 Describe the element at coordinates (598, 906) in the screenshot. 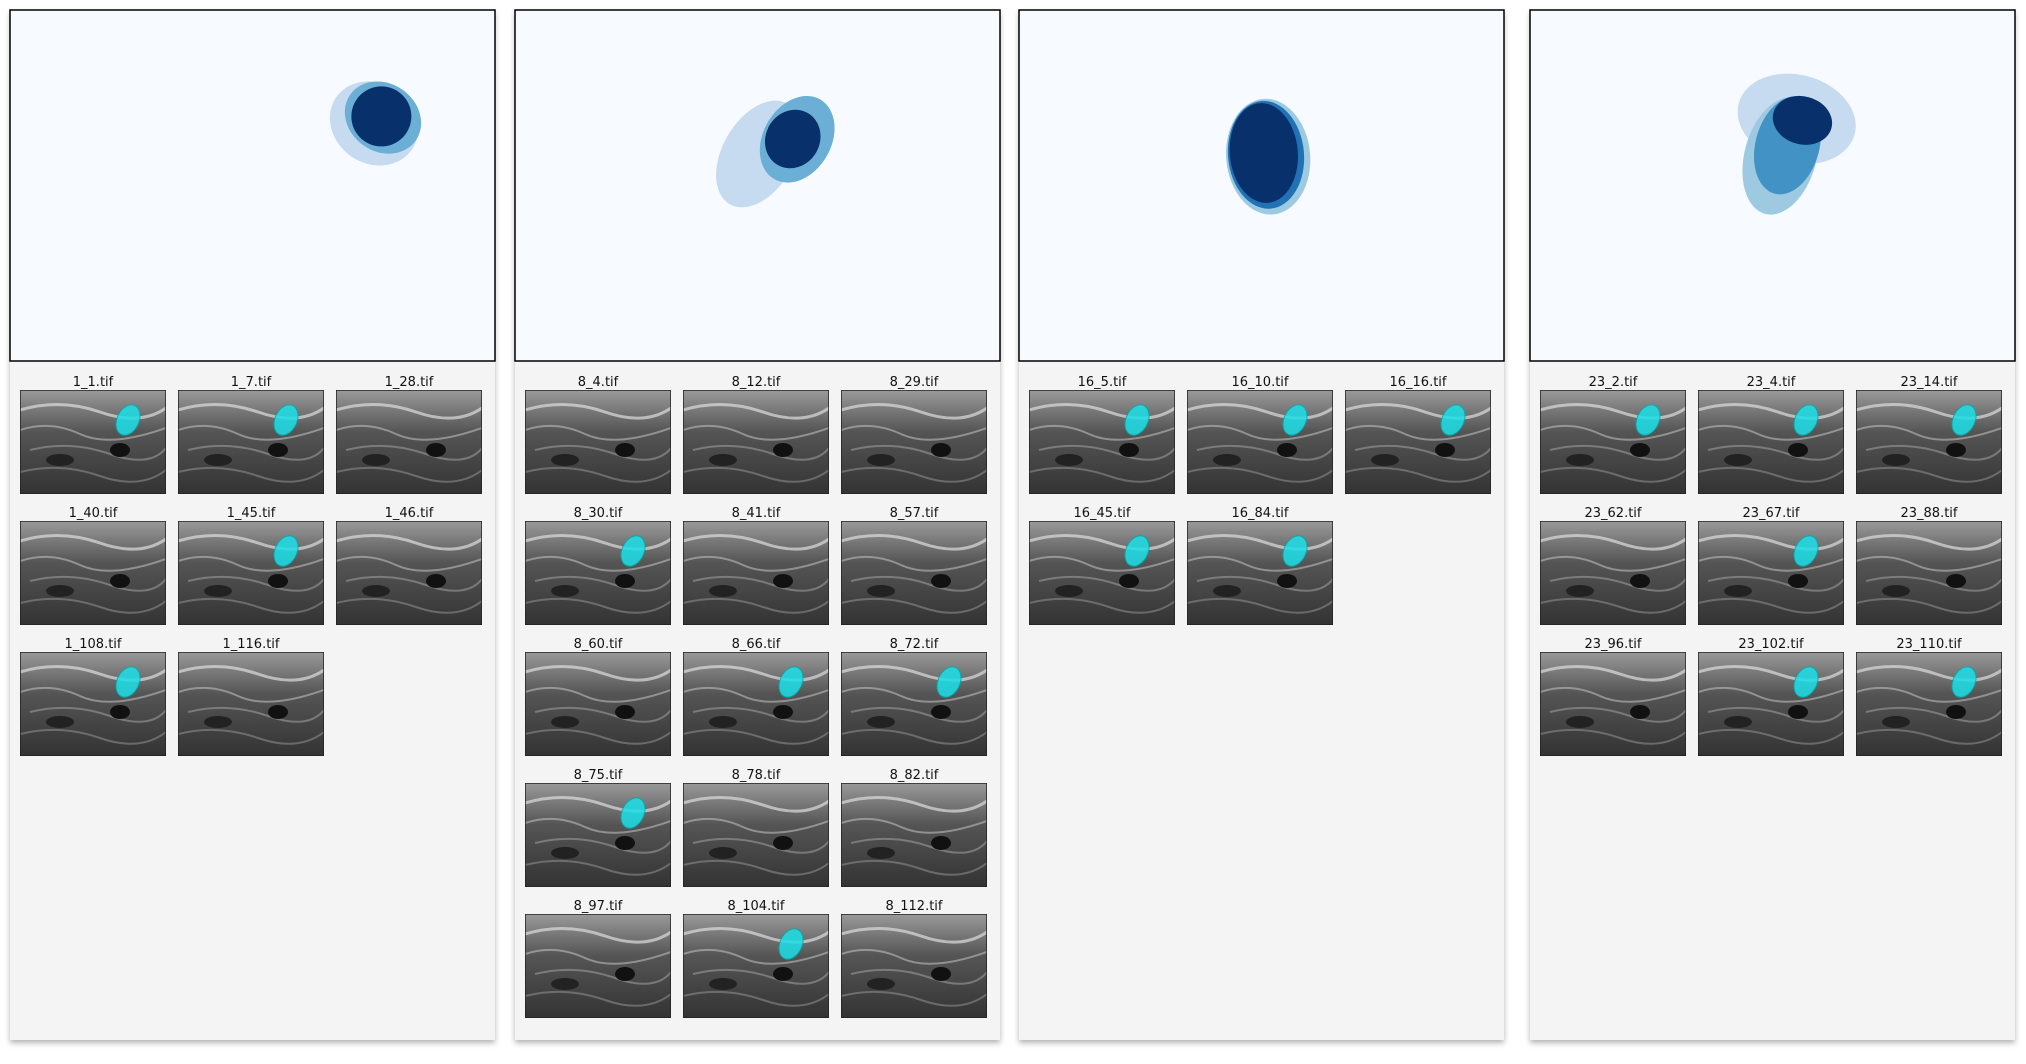

I see `thumbnail-label: 8_97.tif` at that location.